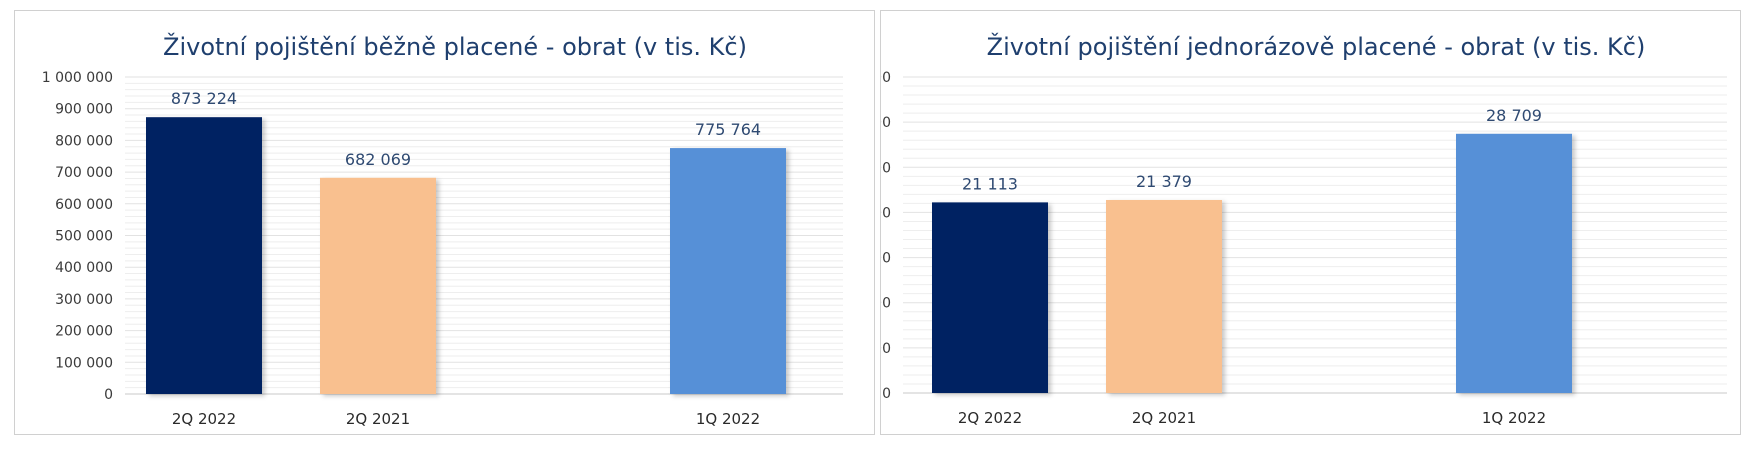  I want to click on y-tick-label: 25 000, so click(886, 168).